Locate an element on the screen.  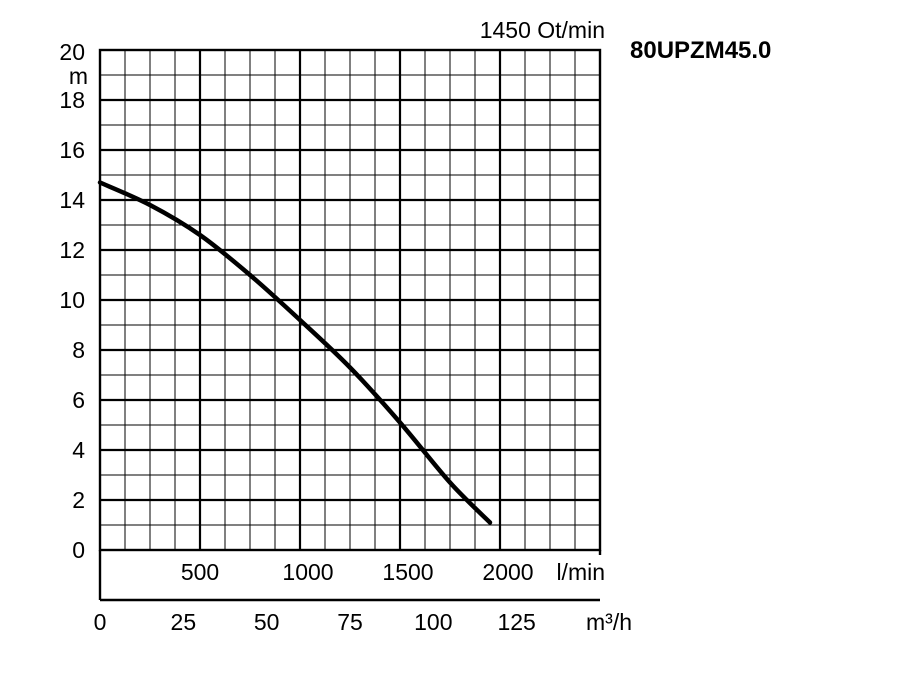
x-tick-label-lmin: 1500 is located at coordinates (407, 572).